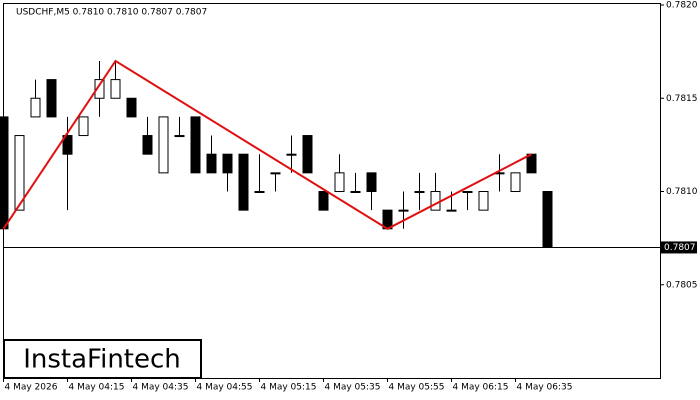  I want to click on x-tick-label: 4 May 04:35, so click(161, 388).